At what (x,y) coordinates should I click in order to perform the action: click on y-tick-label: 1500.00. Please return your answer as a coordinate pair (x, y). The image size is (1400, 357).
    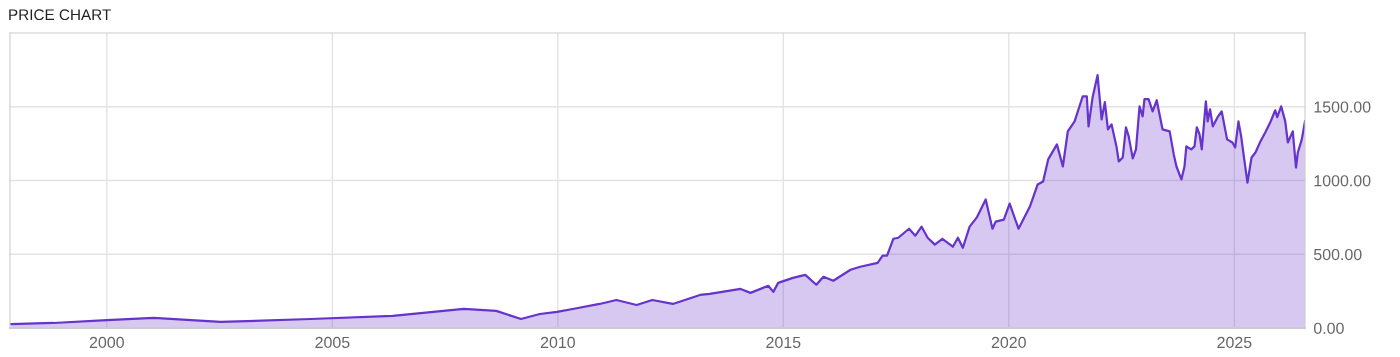
    Looking at the image, I should click on (1342, 107).